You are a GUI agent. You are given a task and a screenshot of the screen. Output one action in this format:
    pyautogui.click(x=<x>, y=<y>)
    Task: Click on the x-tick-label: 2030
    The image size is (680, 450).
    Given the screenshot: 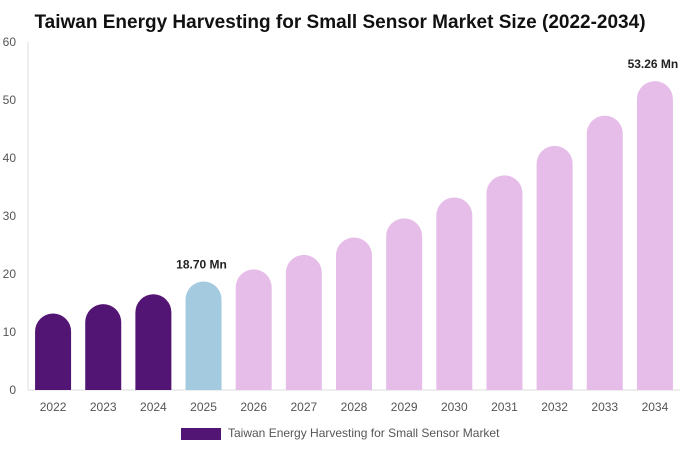 What is the action you would take?
    pyautogui.click(x=454, y=407)
    